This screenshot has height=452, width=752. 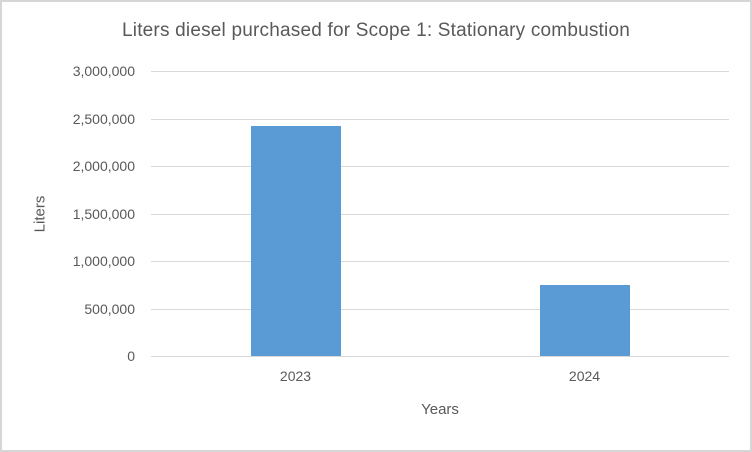 I want to click on y-tick-label: 2,000,000, so click(x=103, y=166).